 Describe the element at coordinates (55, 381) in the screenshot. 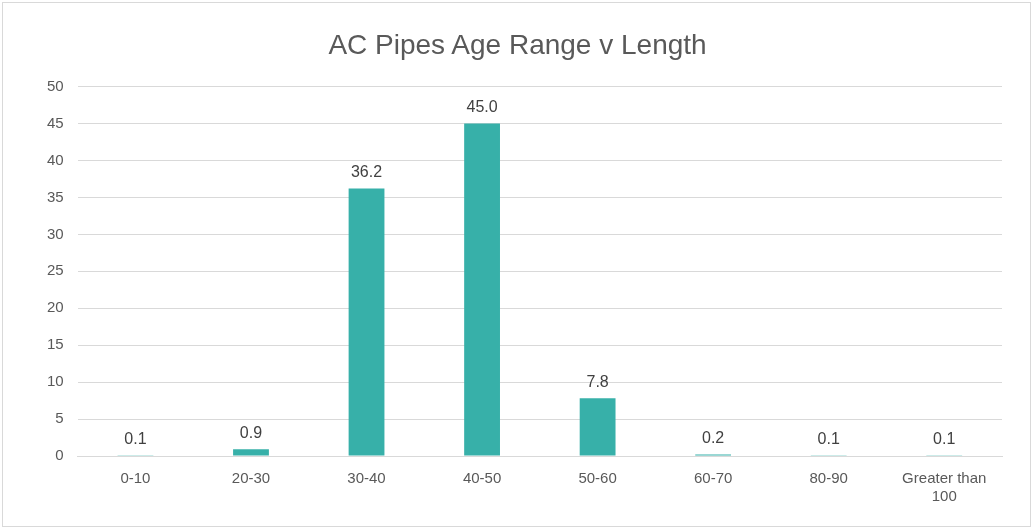

I see `y-tick-label: 10` at that location.